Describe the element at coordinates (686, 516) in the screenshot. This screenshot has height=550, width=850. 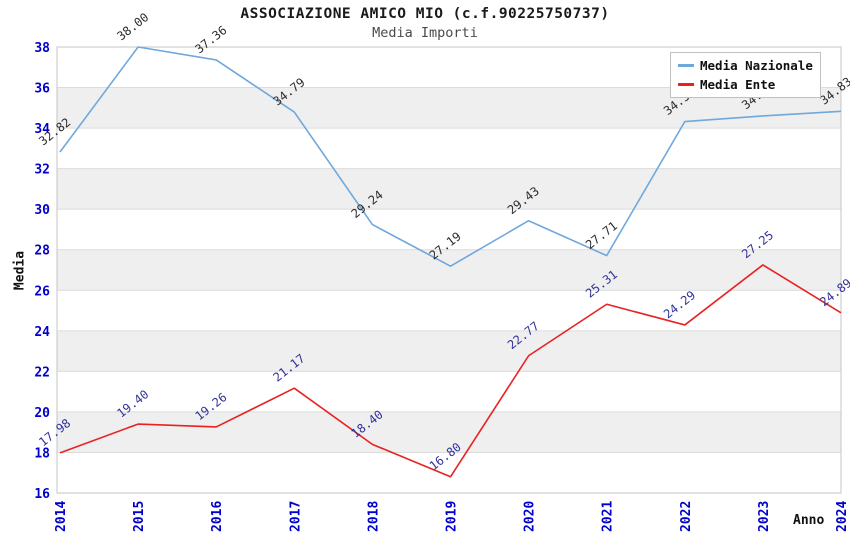
I see `x-tick-label: 2022` at that location.